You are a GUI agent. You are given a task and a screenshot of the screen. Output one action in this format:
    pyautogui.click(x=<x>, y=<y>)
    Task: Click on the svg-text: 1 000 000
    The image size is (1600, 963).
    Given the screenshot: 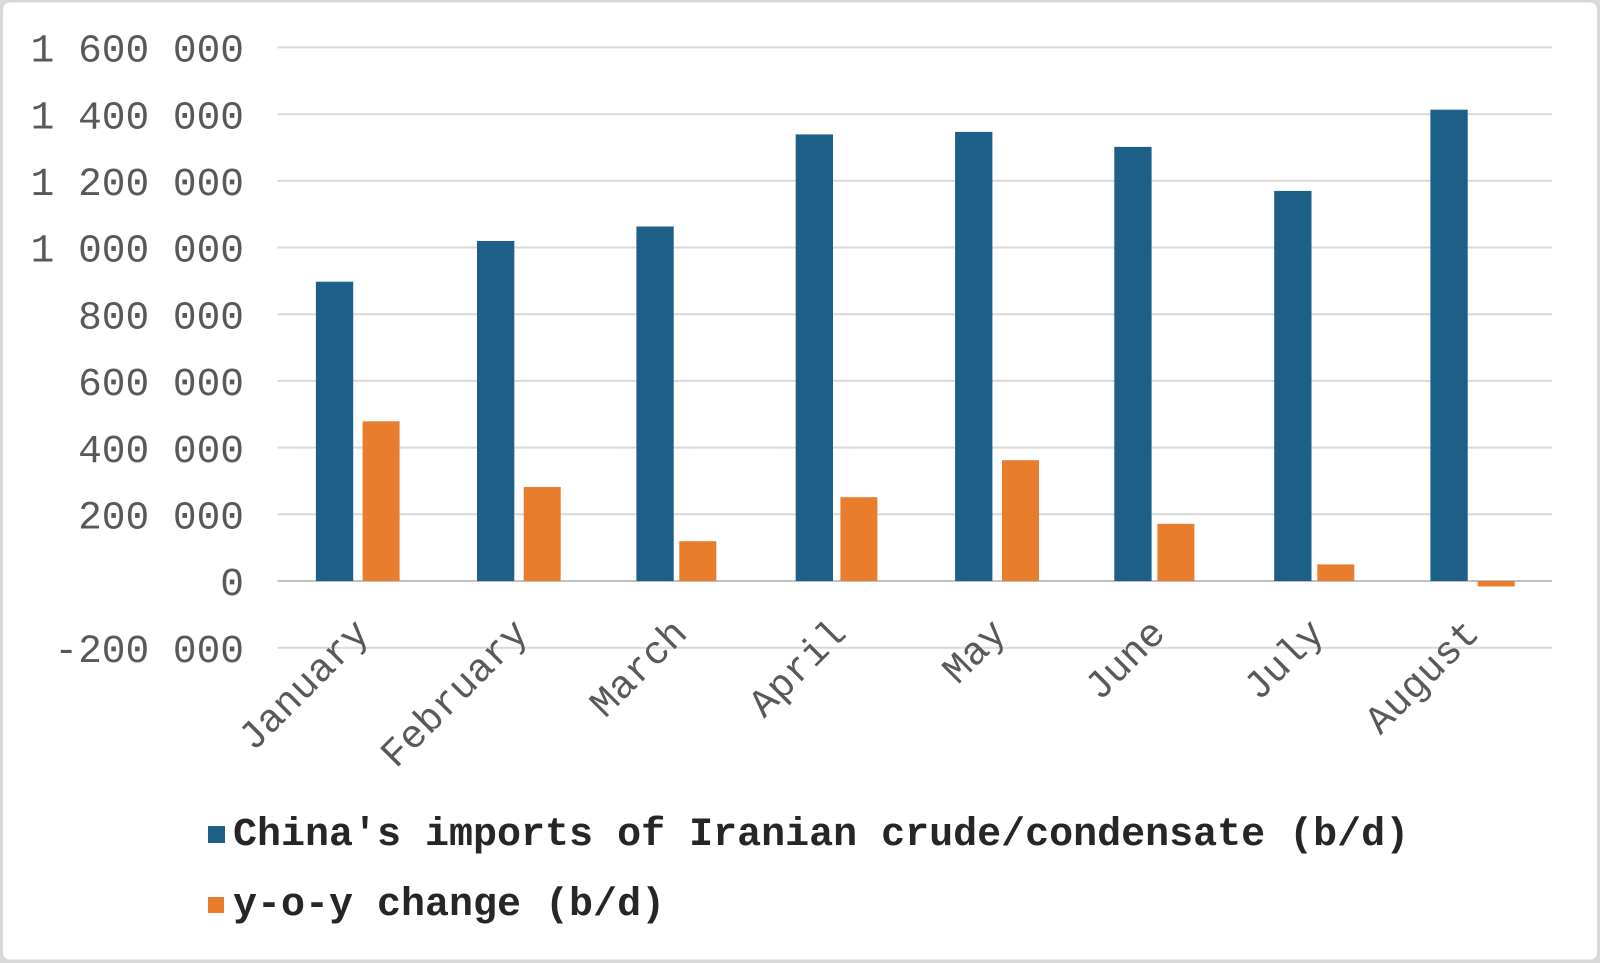 What is the action you would take?
    pyautogui.click(x=137, y=251)
    